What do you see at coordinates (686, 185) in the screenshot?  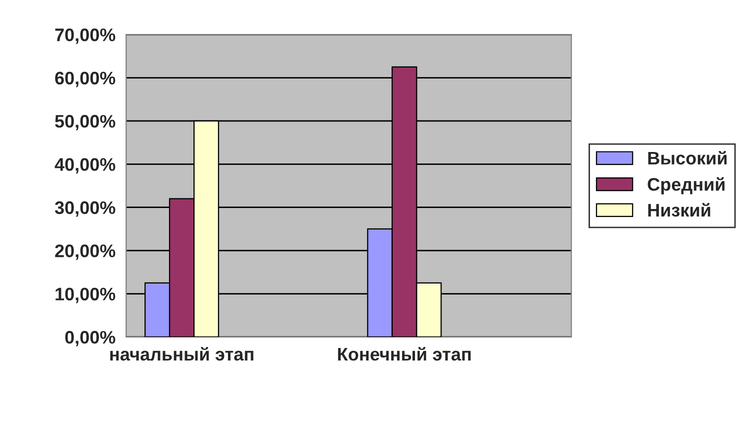 I see `legend-label: Средний` at bounding box center [686, 185].